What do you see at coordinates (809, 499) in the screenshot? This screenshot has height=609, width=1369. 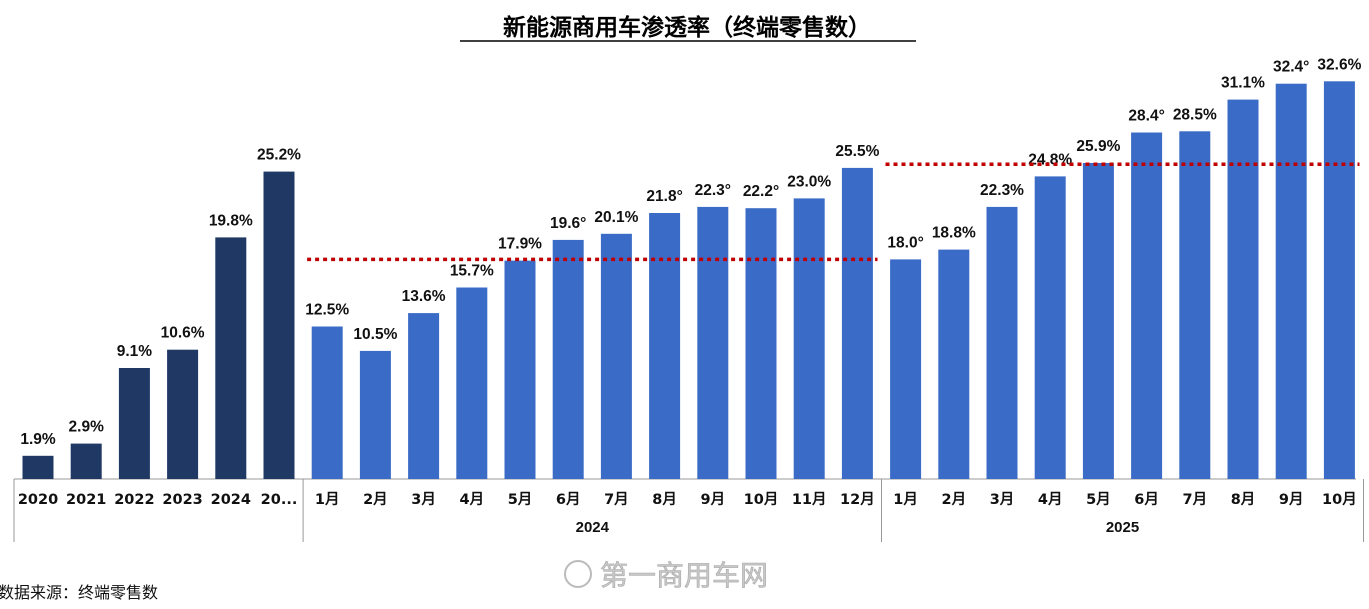 I see `tick-label-2024-11月: 11月` at bounding box center [809, 499].